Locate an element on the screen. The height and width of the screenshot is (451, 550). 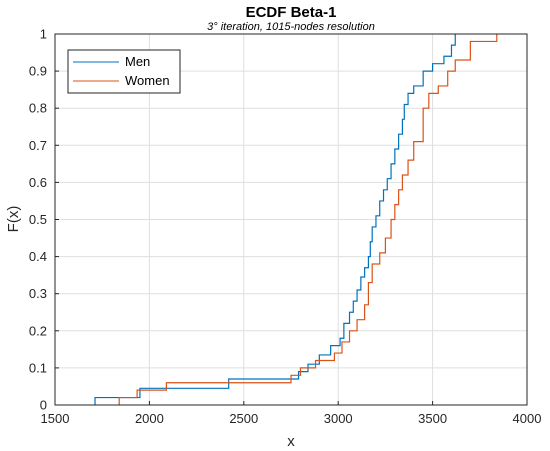
x-tick-label: 3500 is located at coordinates (432, 418).